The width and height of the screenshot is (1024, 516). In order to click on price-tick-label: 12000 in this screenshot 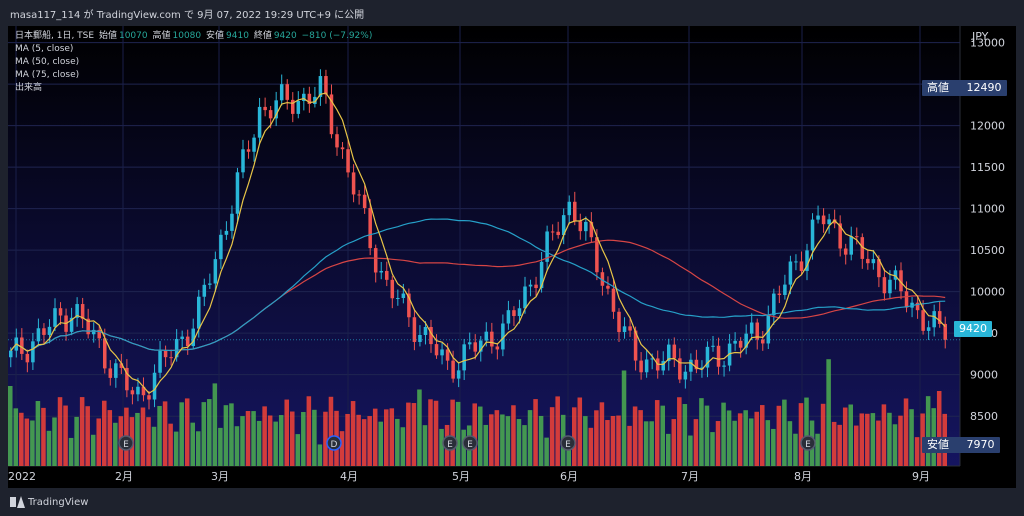, I will do `click(987, 126)`.